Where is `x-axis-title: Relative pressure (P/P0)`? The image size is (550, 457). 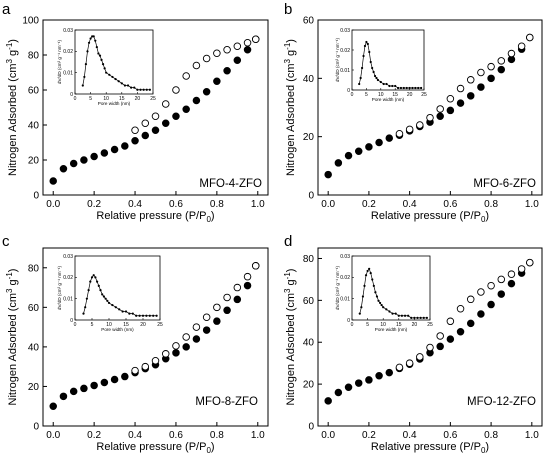 x-axis-title: Relative pressure (P/P0) is located at coordinates (430, 217).